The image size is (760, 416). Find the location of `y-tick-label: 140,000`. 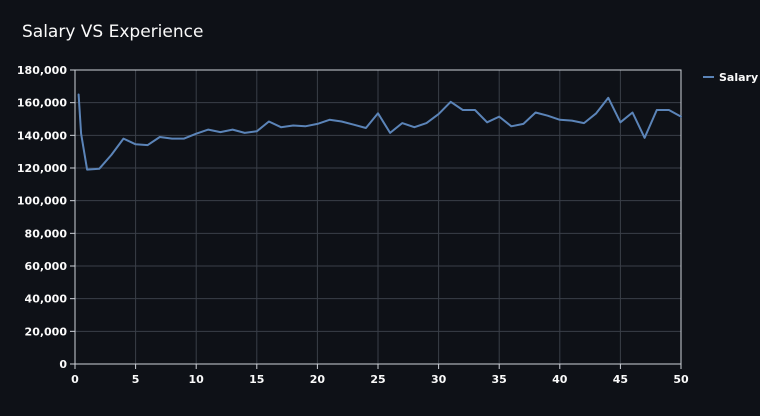

y-tick-label: 140,000 is located at coordinates (42, 135).